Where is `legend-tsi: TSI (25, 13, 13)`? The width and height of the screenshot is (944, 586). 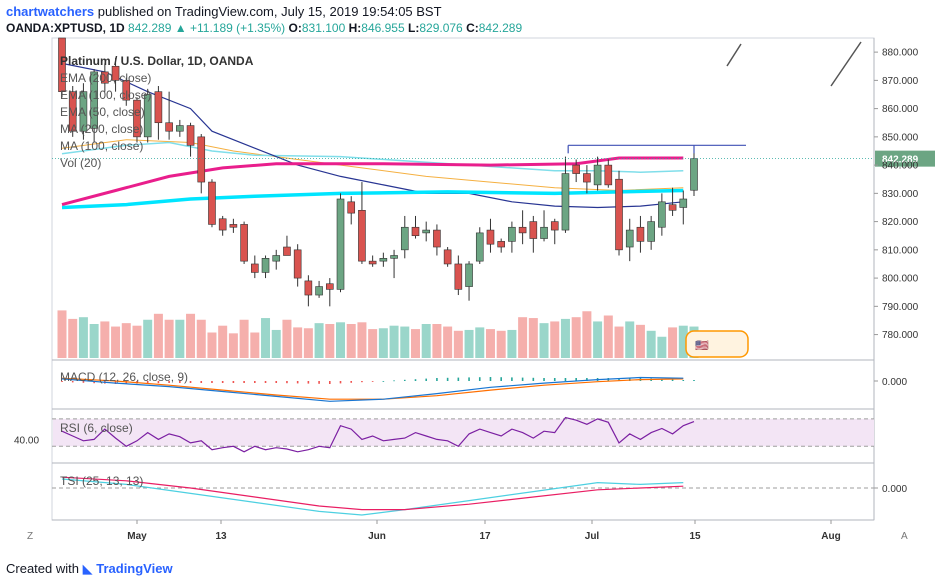
legend-tsi: TSI (25, 13, 13) is located at coordinates (101, 481).